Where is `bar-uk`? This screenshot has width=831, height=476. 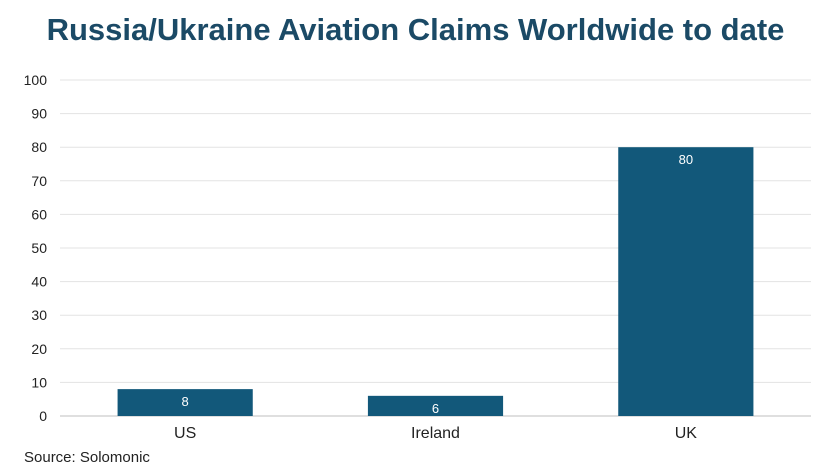
bar-uk is located at coordinates (686, 281).